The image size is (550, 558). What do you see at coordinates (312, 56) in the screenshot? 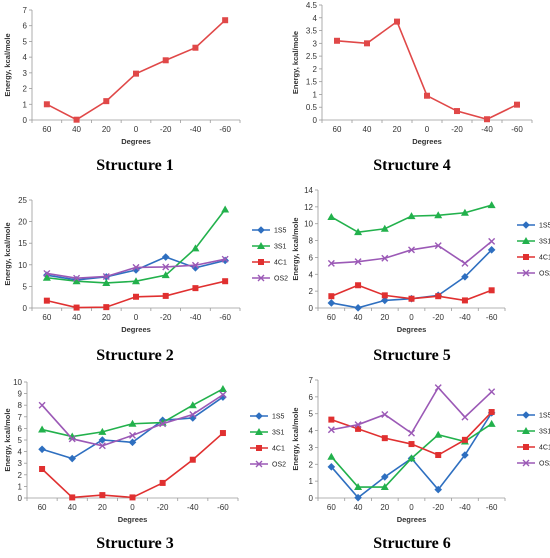
I see `y-tick-label: 2.5` at bounding box center [312, 56].